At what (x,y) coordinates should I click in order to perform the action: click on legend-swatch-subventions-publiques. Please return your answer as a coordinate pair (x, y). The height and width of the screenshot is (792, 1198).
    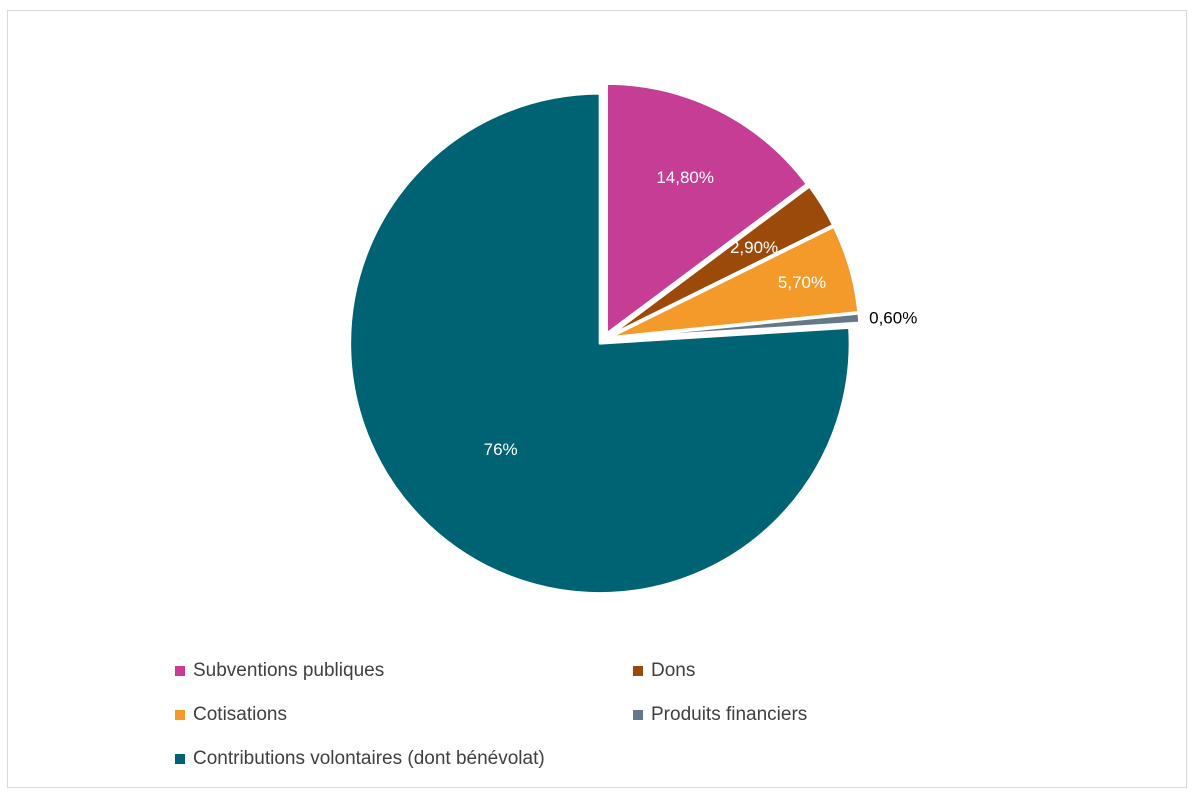
    Looking at the image, I should click on (180, 671).